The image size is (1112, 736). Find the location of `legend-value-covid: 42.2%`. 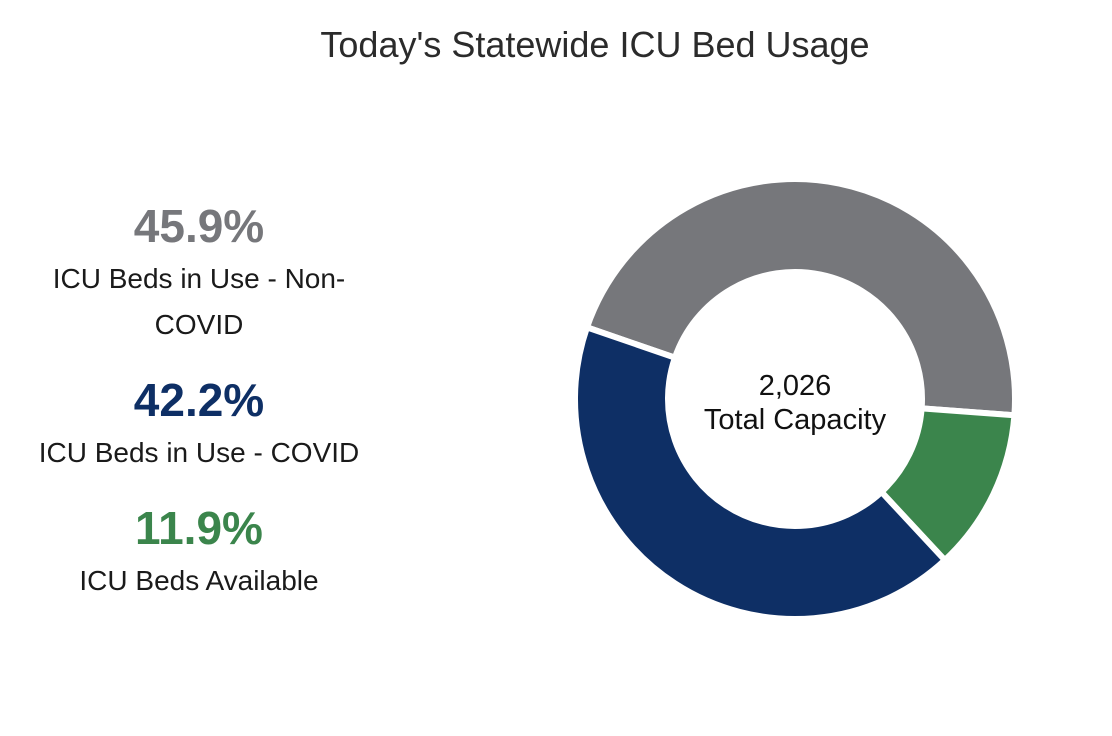

legend-value-covid: 42.2% is located at coordinates (199, 400).